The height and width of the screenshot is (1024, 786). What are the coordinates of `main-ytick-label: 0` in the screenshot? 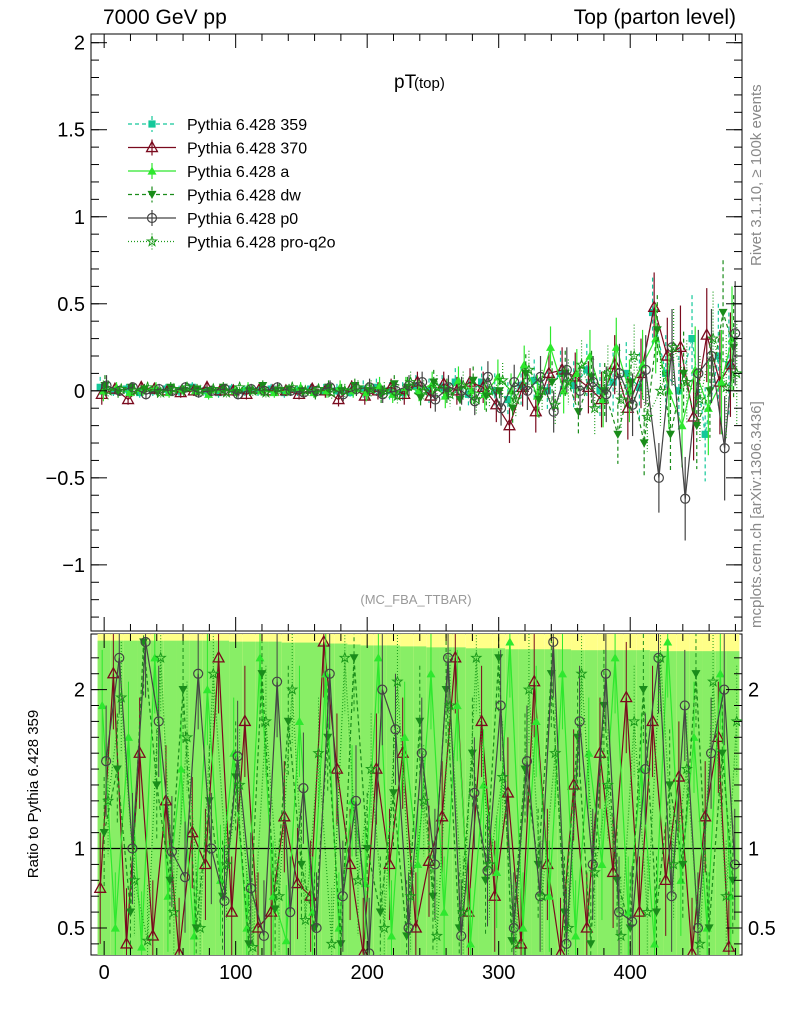 It's located at (79, 392).